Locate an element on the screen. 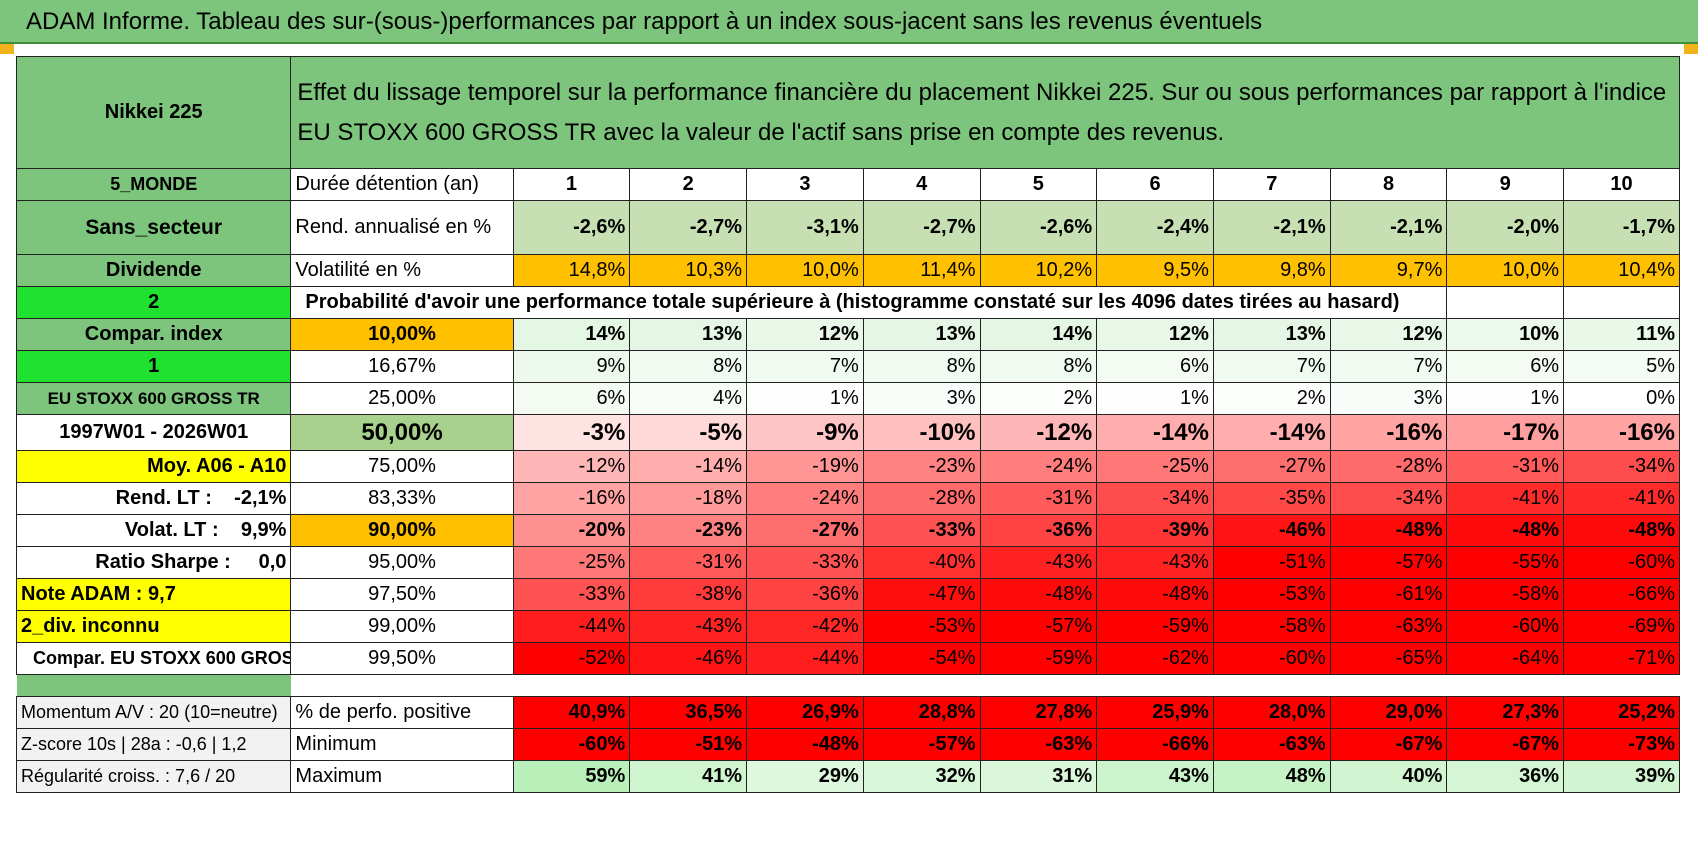 Image resolution: width=1698 pixels, height=848 pixels. quantile-value: -10% is located at coordinates (921, 432).